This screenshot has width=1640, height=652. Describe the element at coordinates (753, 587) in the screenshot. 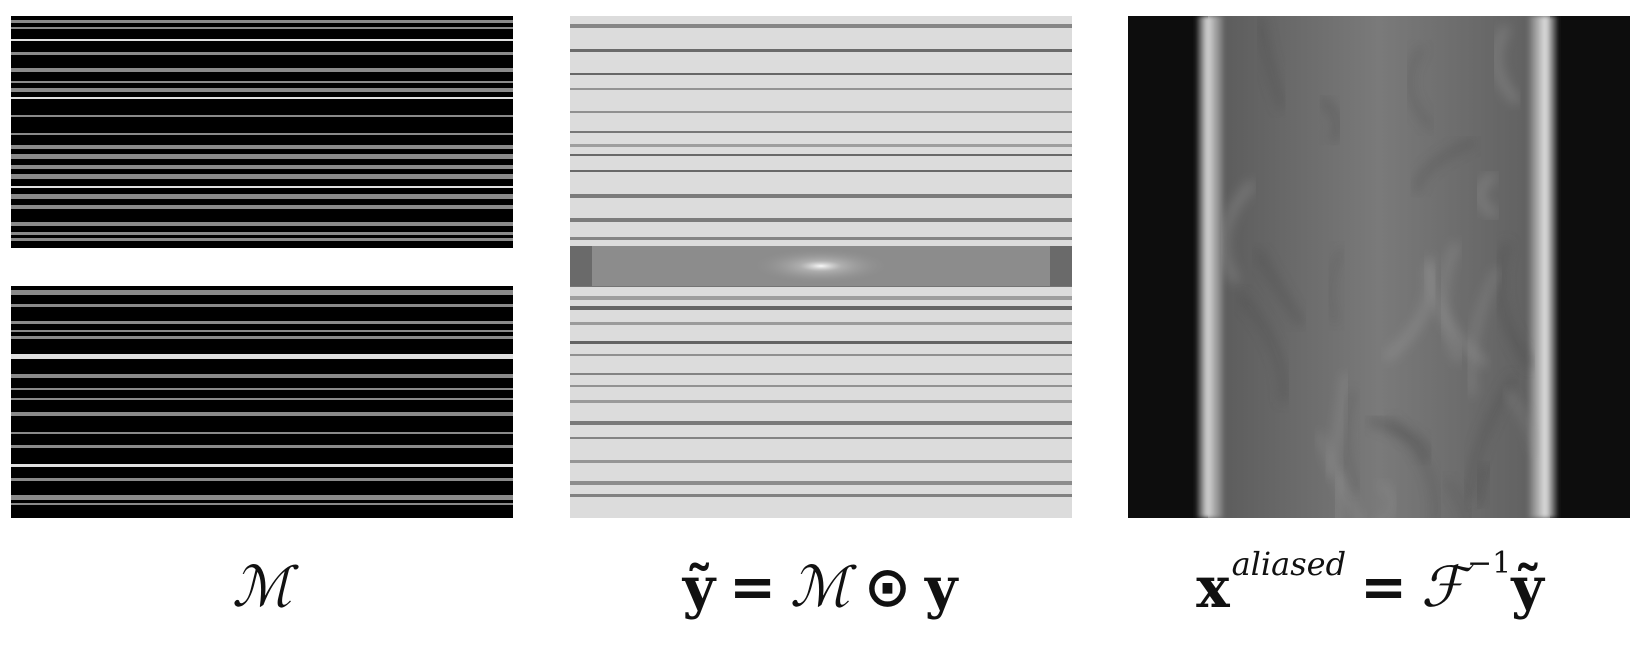

I see `kspace-equals: =` at that location.